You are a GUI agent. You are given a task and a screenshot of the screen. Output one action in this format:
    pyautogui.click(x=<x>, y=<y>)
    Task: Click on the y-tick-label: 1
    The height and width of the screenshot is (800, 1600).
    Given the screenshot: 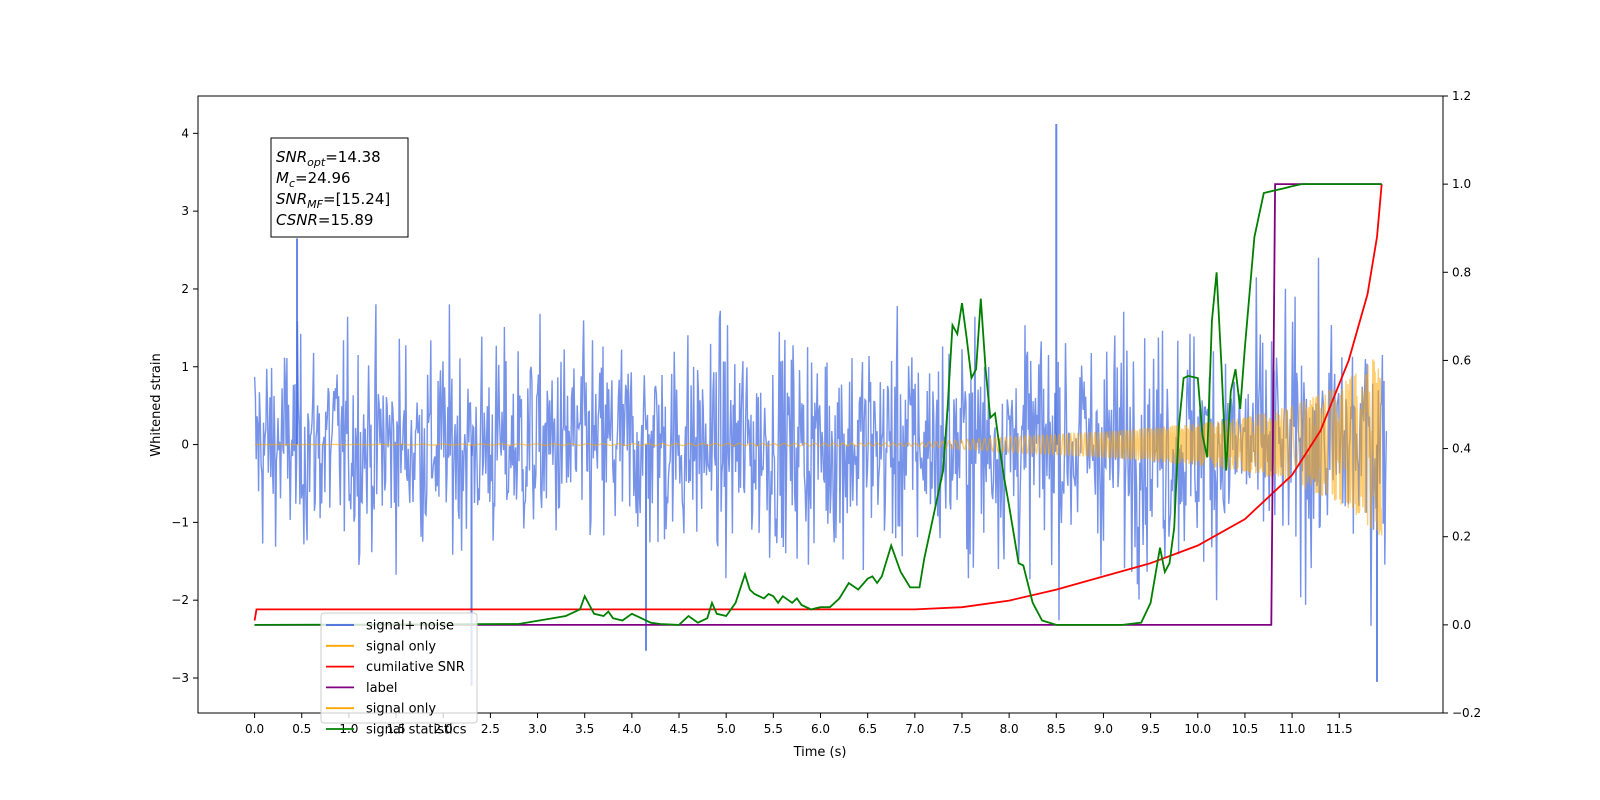 What is the action you would take?
    pyautogui.click(x=185, y=367)
    